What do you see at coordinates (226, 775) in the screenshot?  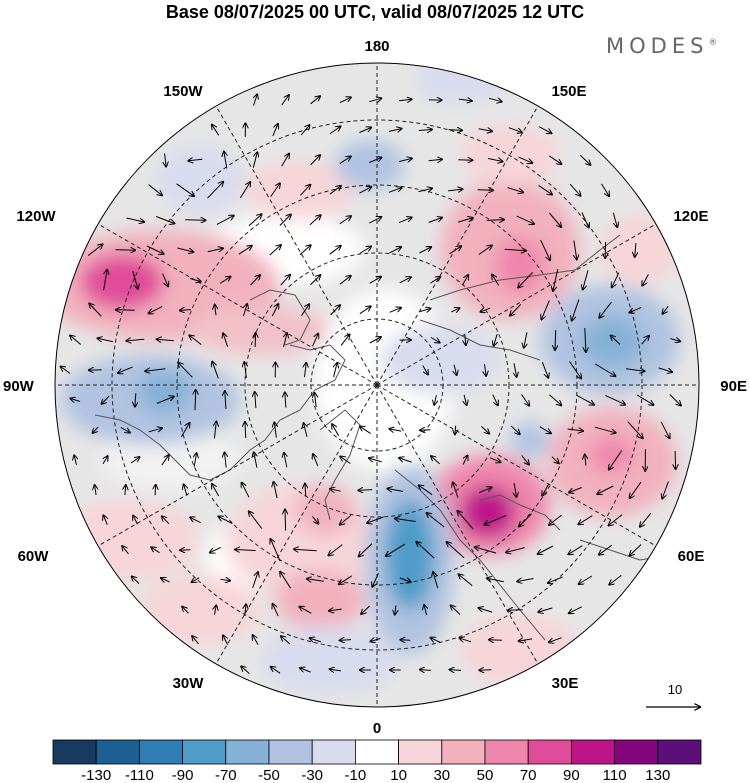 I see `colorbar-tick-label: -70` at bounding box center [226, 775].